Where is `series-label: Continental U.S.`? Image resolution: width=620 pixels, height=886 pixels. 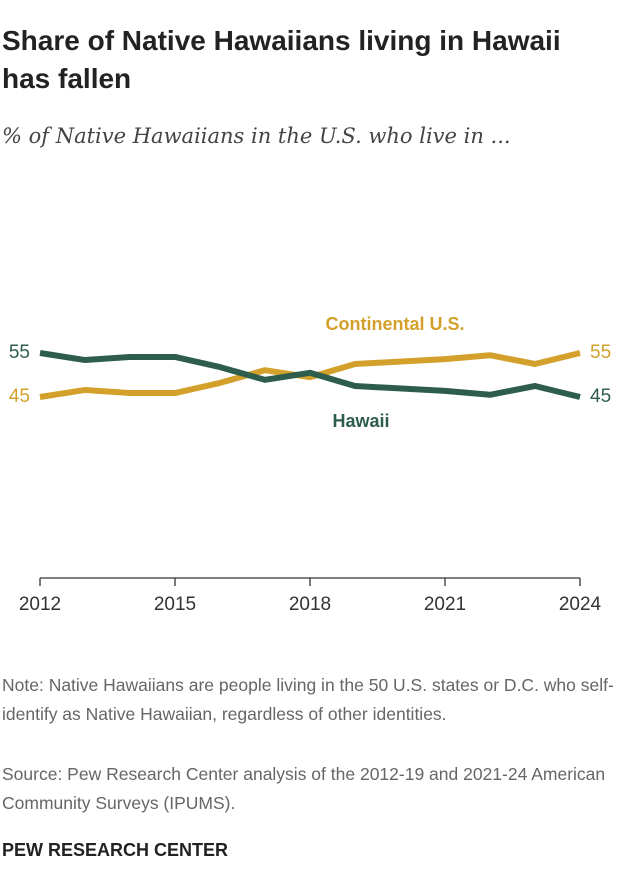 series-label: Continental U.S. is located at coordinates (395, 324).